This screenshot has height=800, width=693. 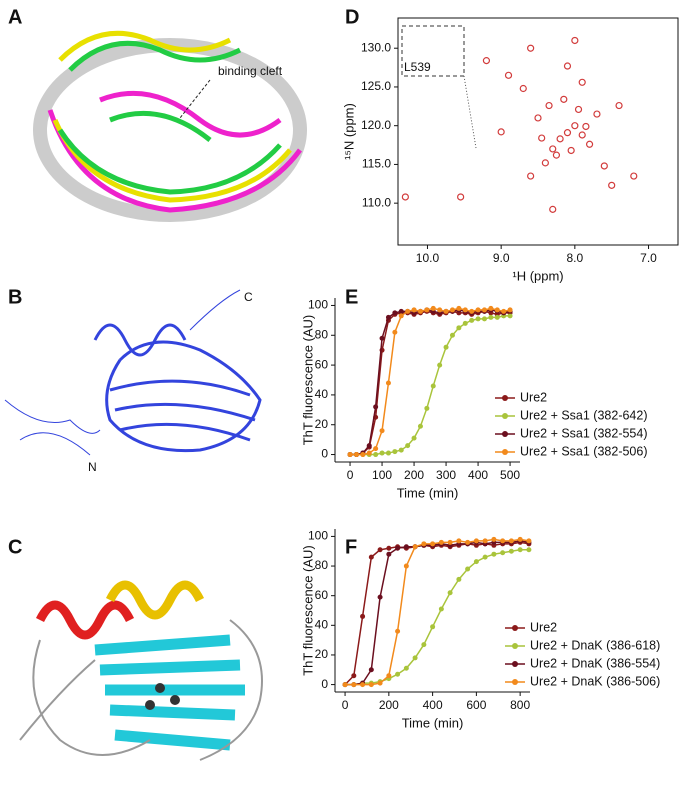 What do you see at coordinates (322, 565) in the screenshot?
I see `y-tick-label: 80` at bounding box center [322, 565].